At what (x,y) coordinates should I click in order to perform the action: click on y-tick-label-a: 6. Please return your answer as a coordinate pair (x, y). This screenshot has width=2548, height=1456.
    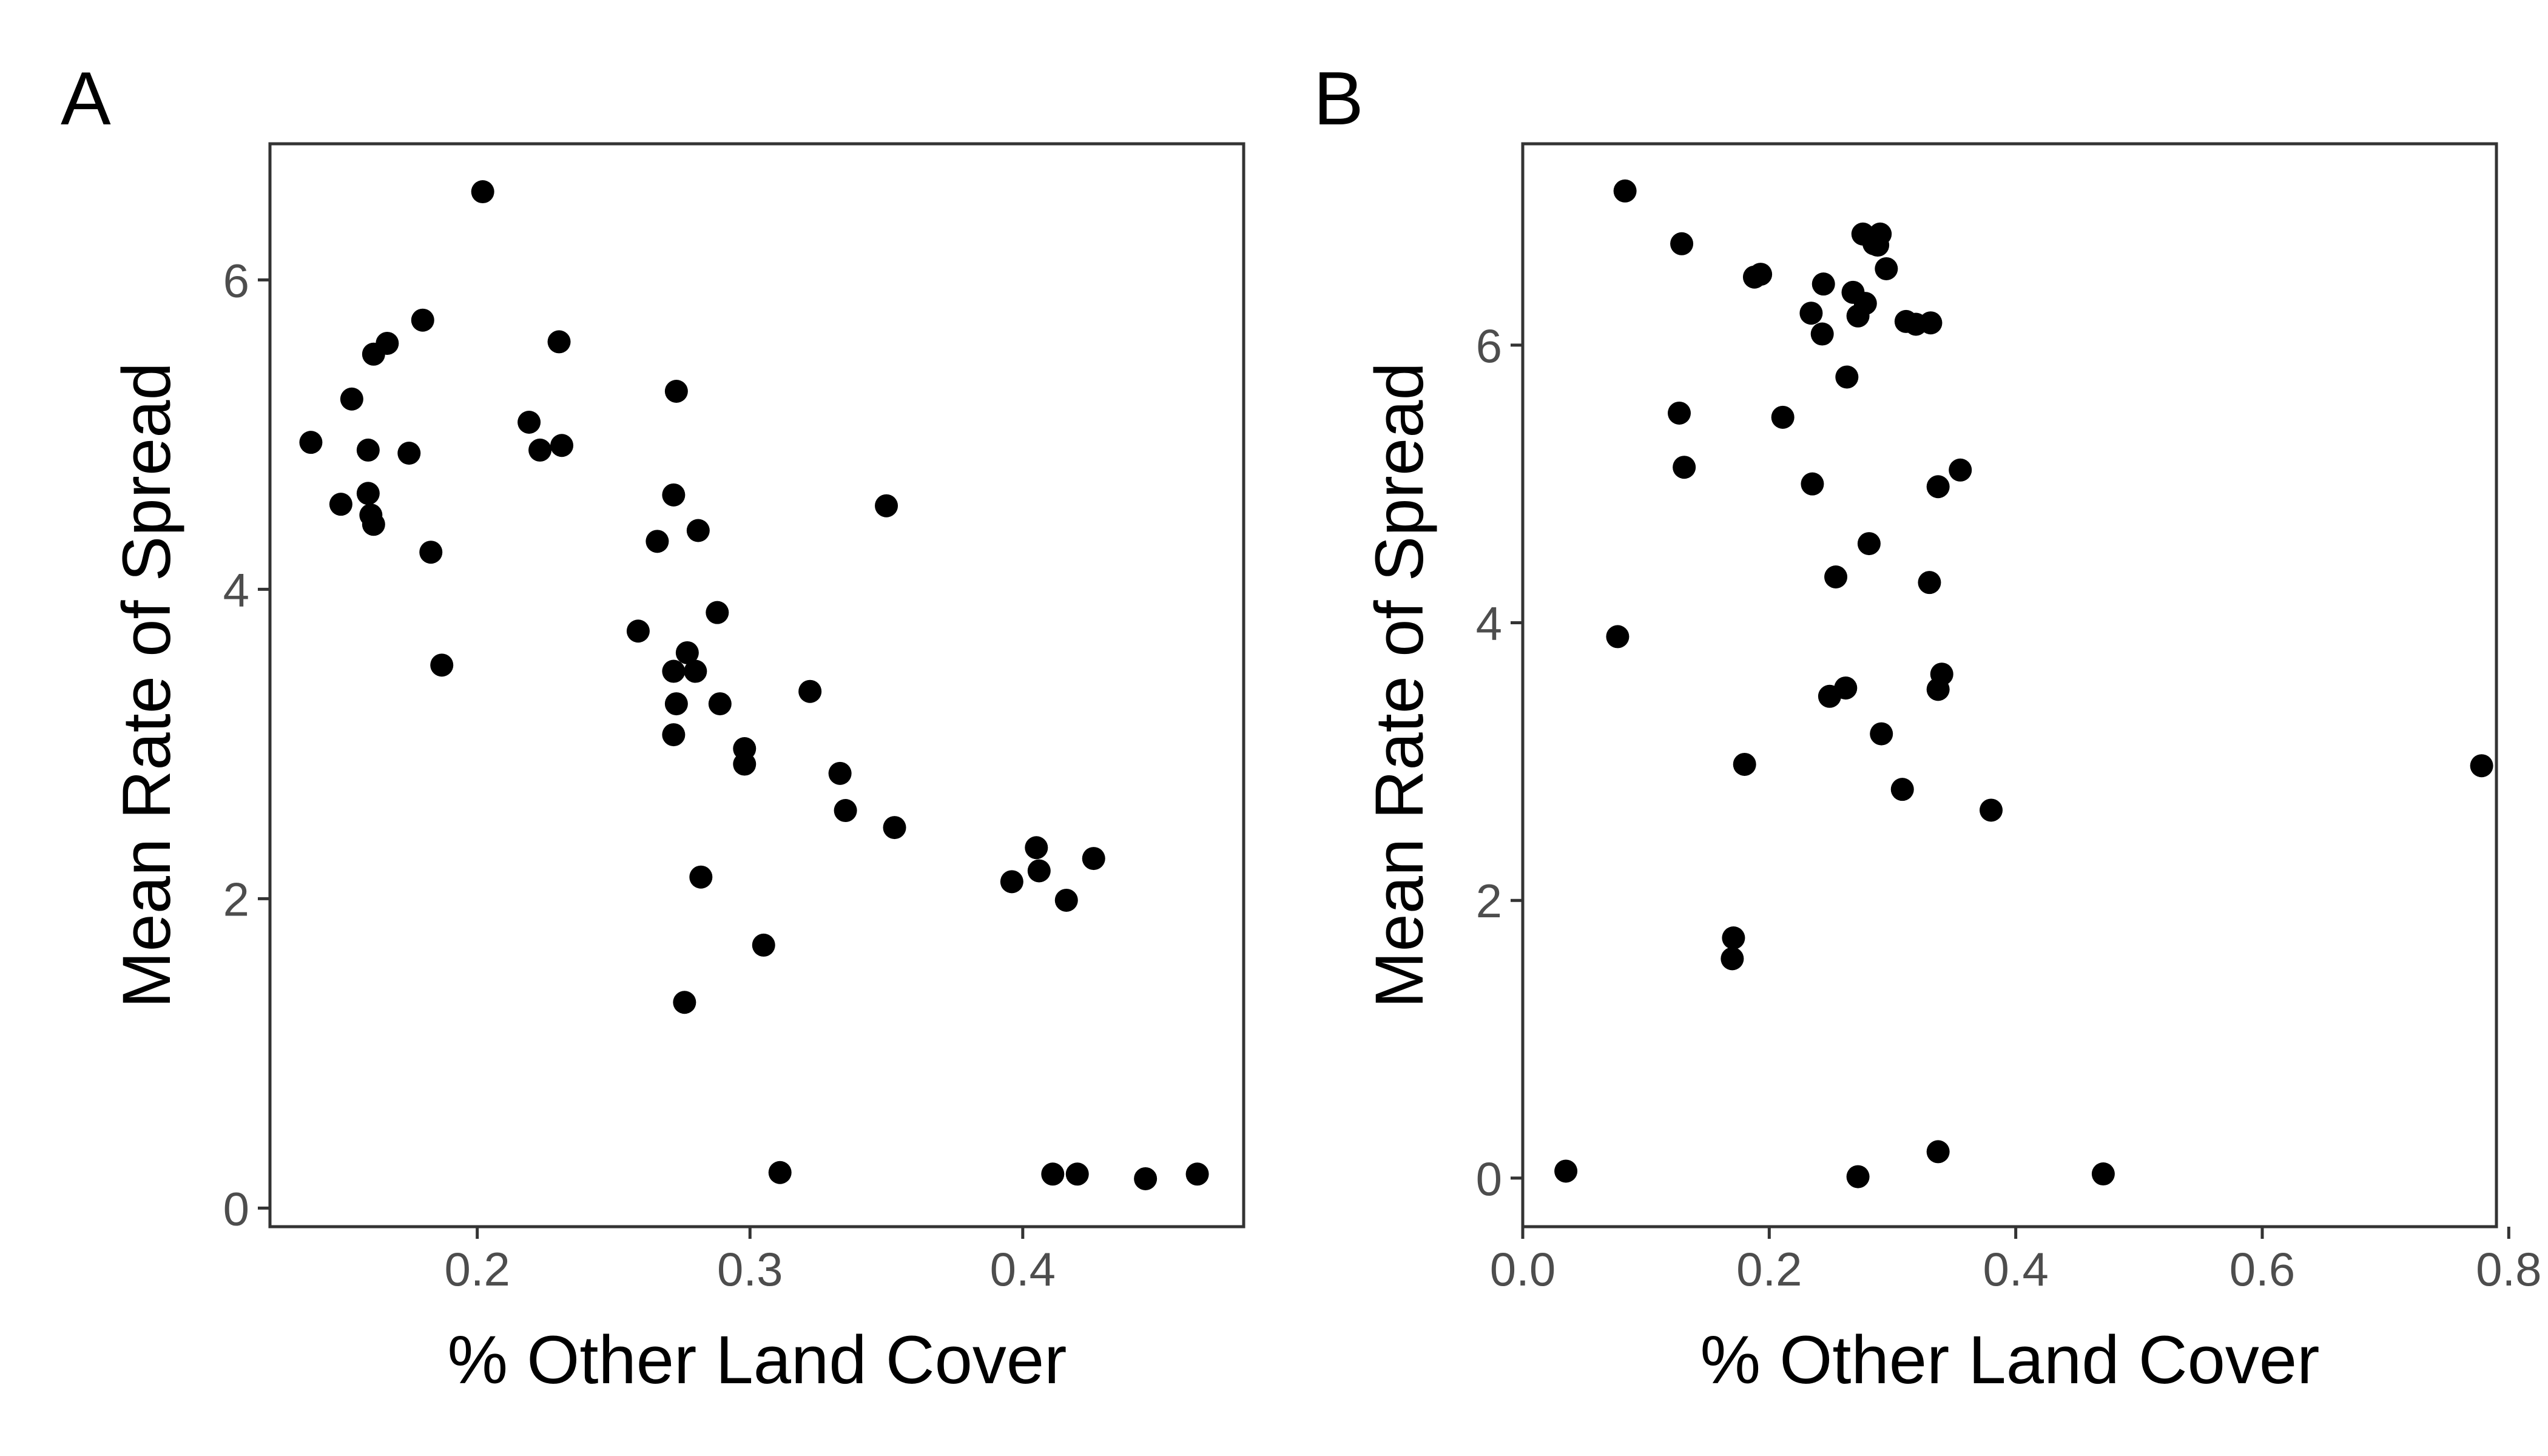
    Looking at the image, I should click on (236, 280).